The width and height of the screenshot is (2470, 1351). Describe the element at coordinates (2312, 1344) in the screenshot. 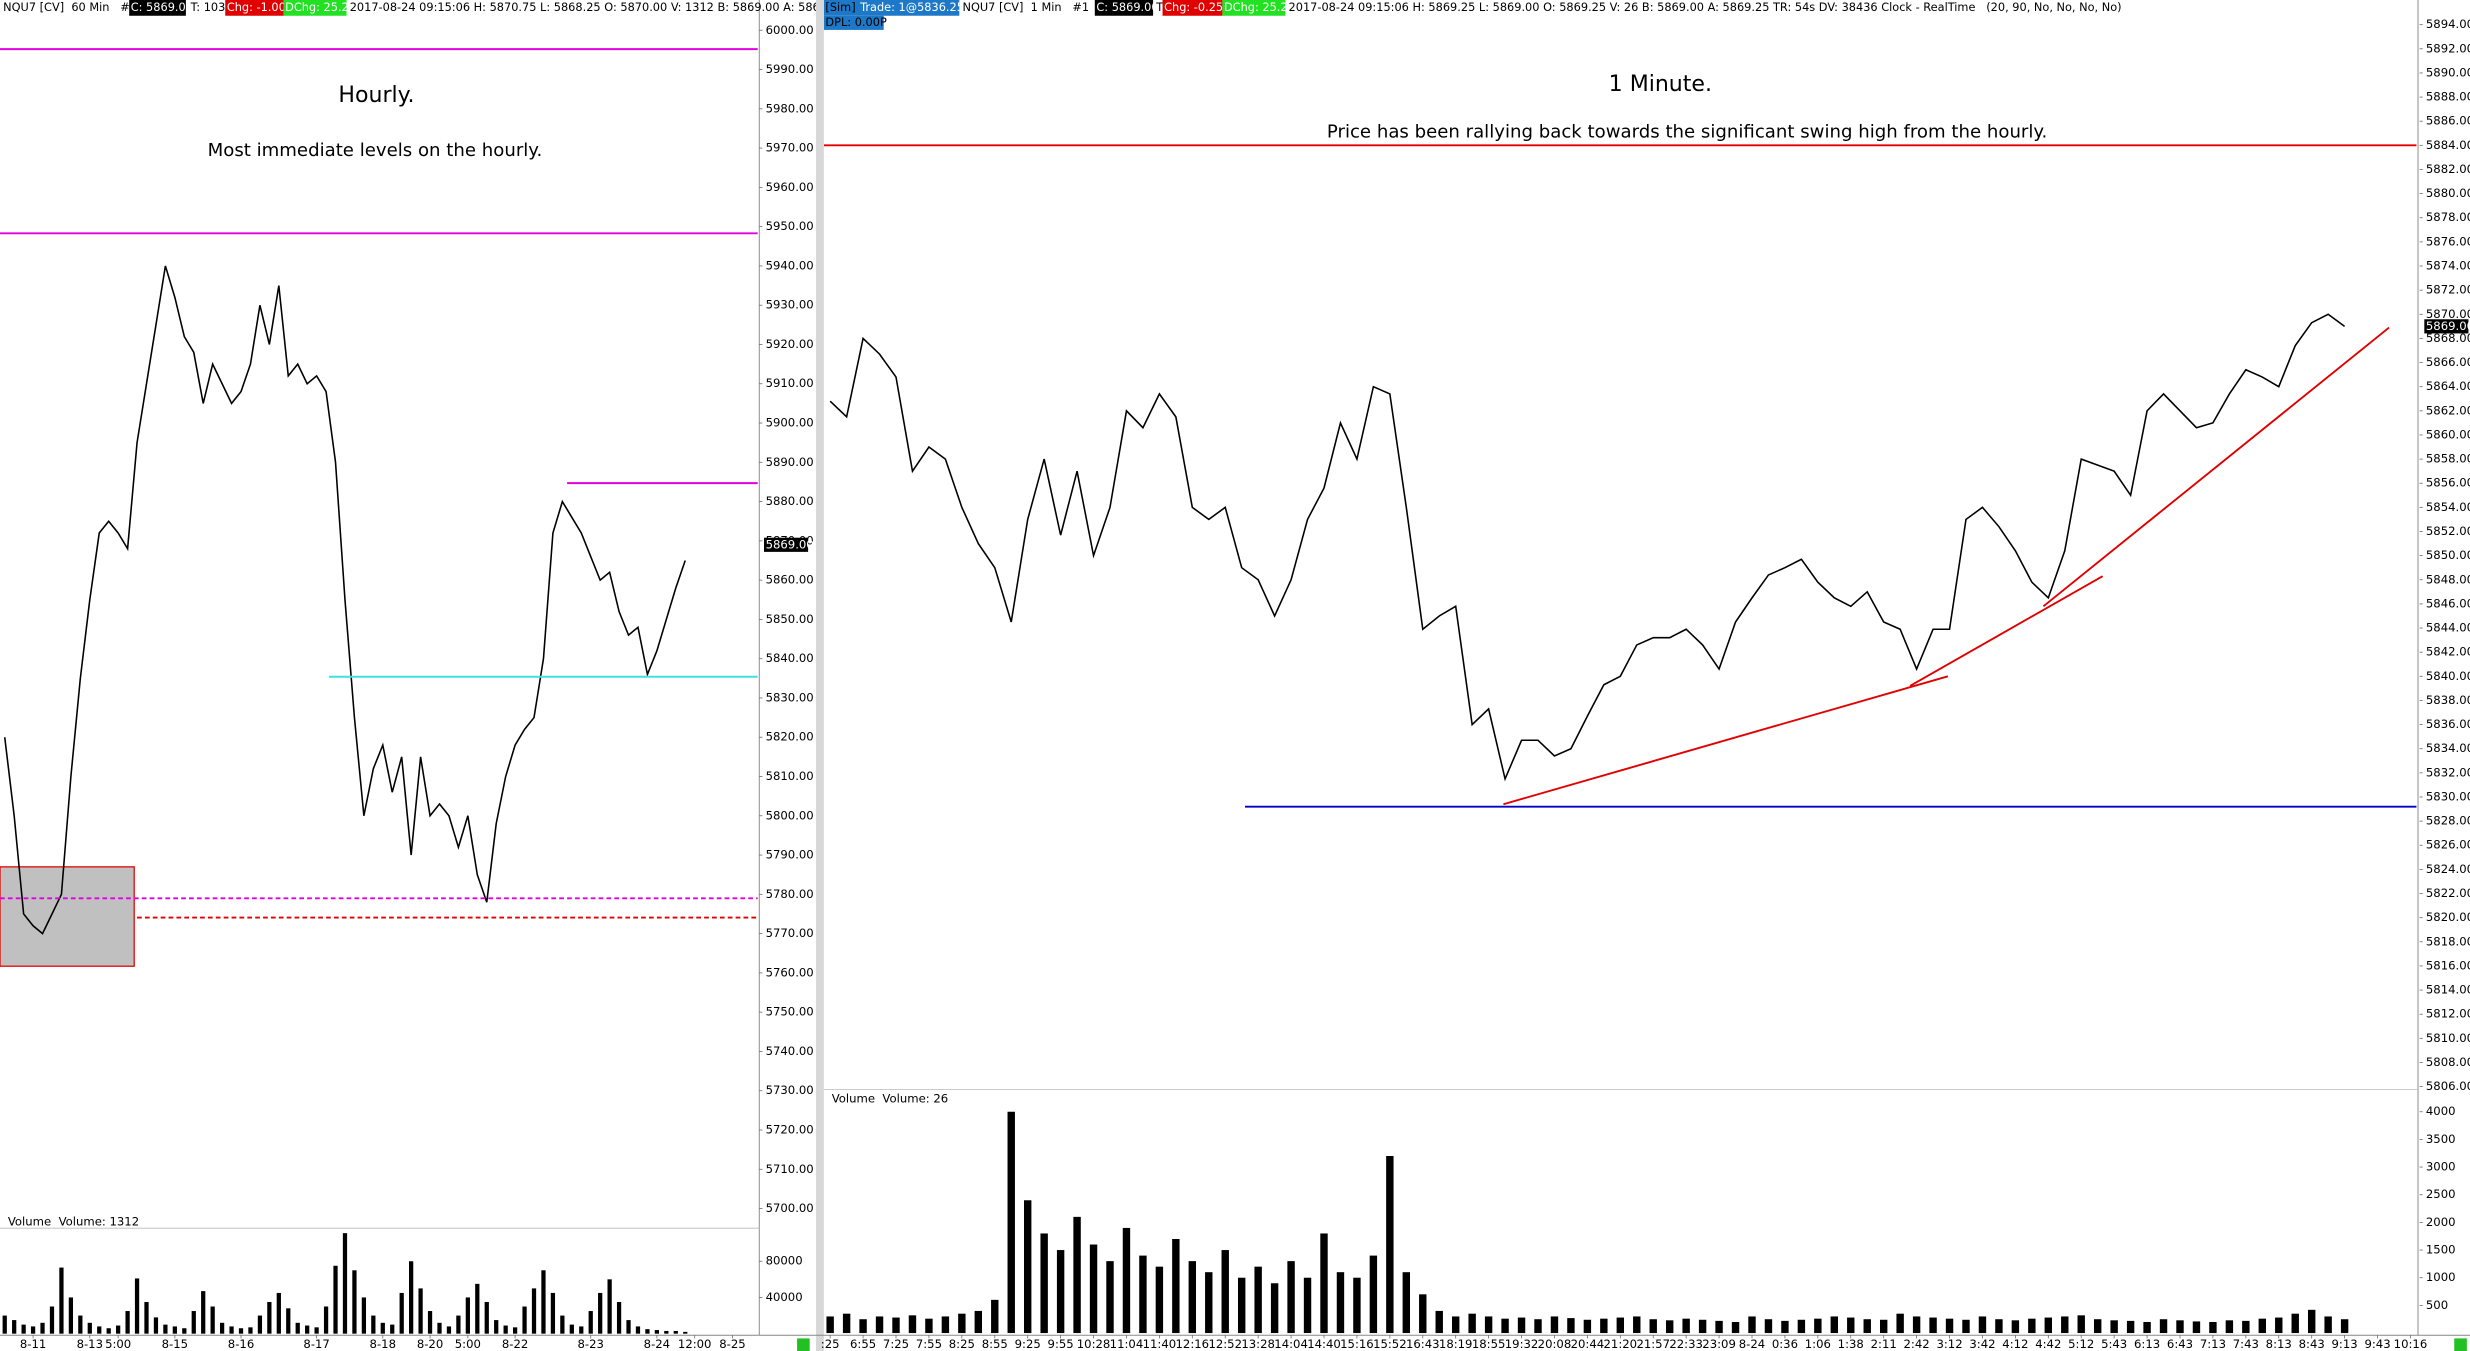

I see `x-tick-label: 8:43` at that location.